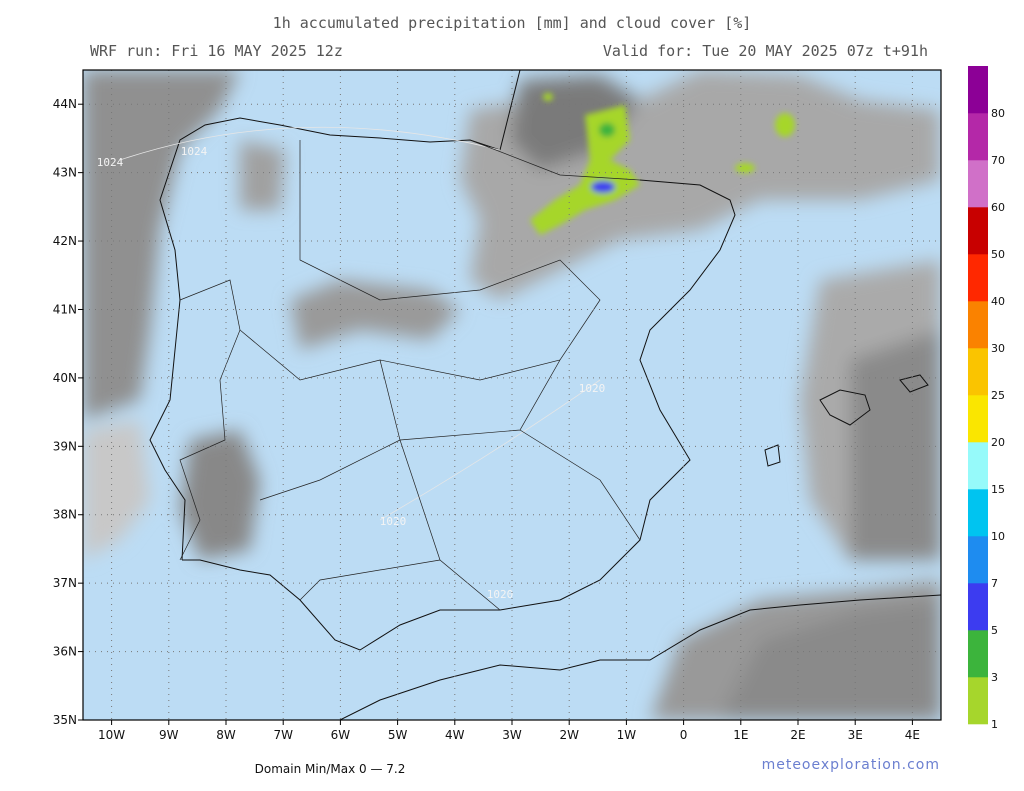 The width and height of the screenshot is (1024, 791). What do you see at coordinates (65, 446) in the screenshot?
I see `y-tick-label: 39N` at bounding box center [65, 446].